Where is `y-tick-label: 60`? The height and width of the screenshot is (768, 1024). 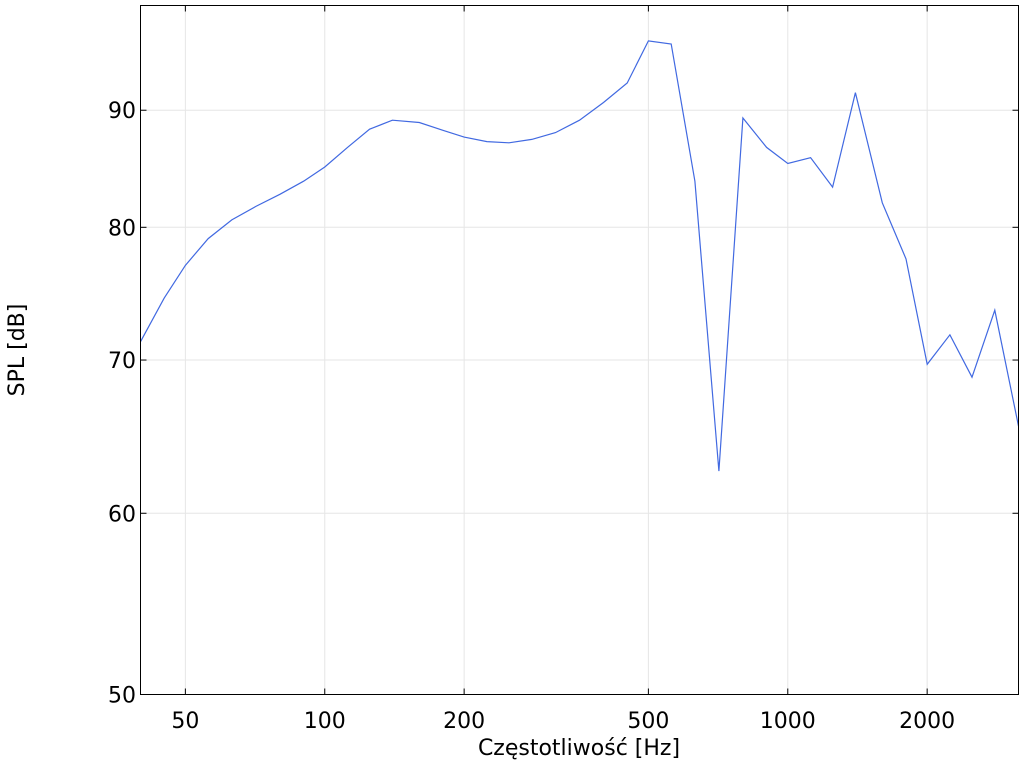
y-tick-label: 60 is located at coordinates (122, 514).